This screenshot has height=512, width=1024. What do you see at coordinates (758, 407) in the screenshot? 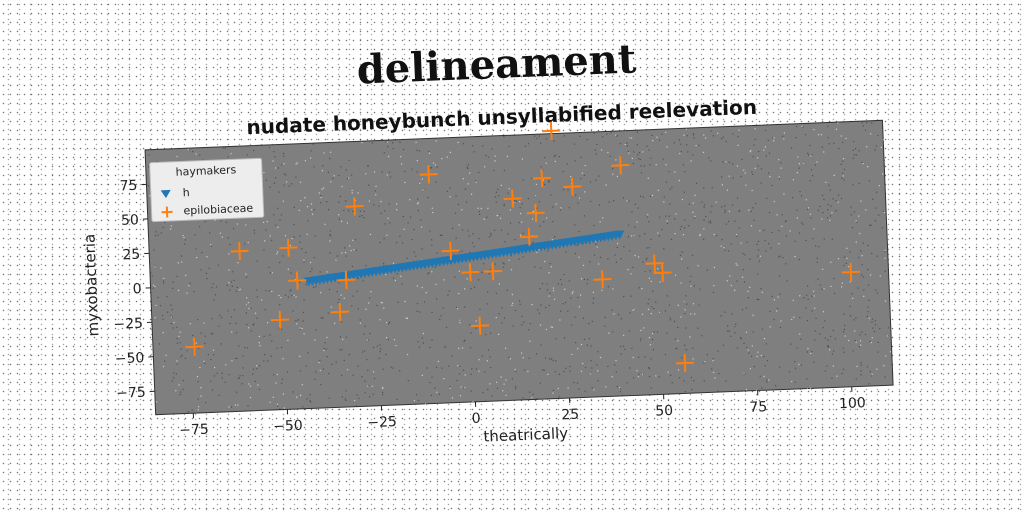
I see `x-tick-label: 75` at bounding box center [758, 407].